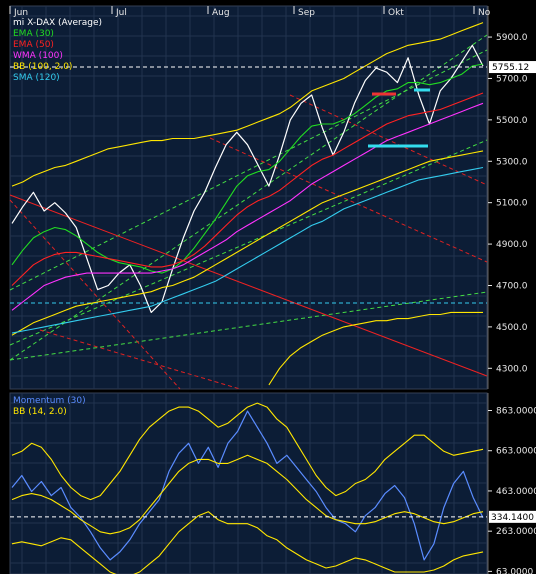 This screenshot has height=574, width=536. Describe the element at coordinates (484, 13) in the screenshot. I see `x-tick-label-no: No` at that location.